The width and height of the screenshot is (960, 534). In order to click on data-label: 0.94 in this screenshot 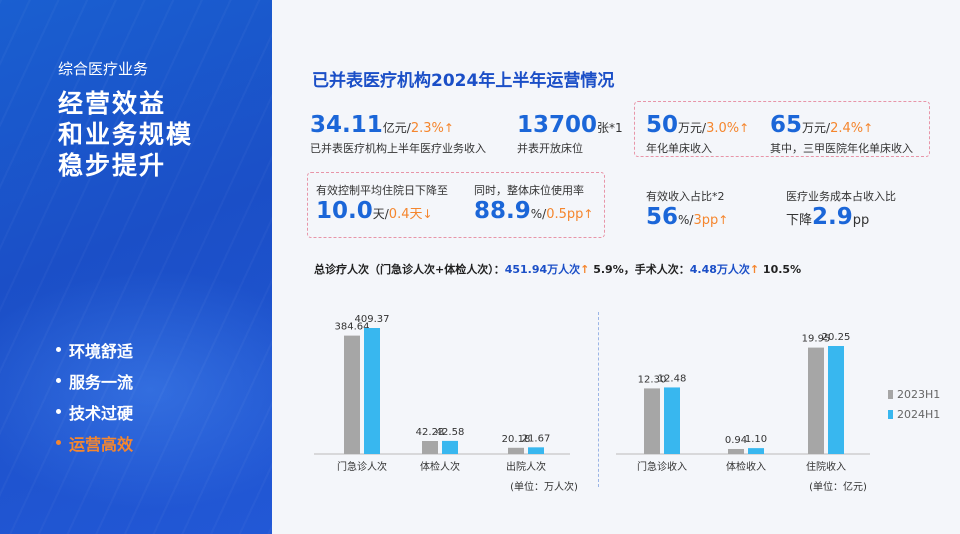, I will do `click(736, 440)`.